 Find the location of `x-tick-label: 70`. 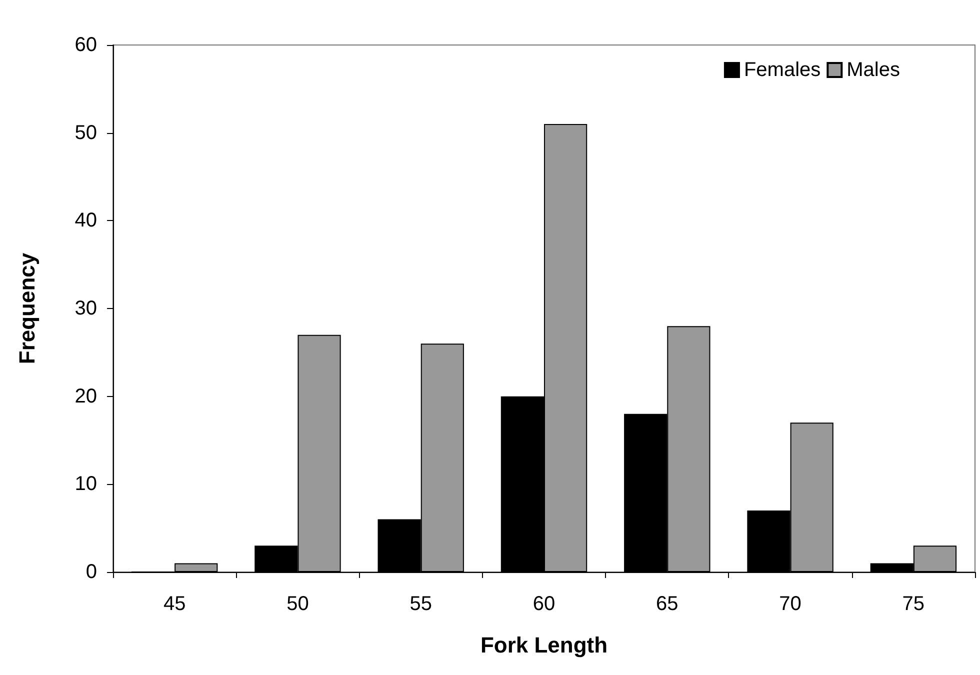

x-tick-label: 70 is located at coordinates (790, 604).